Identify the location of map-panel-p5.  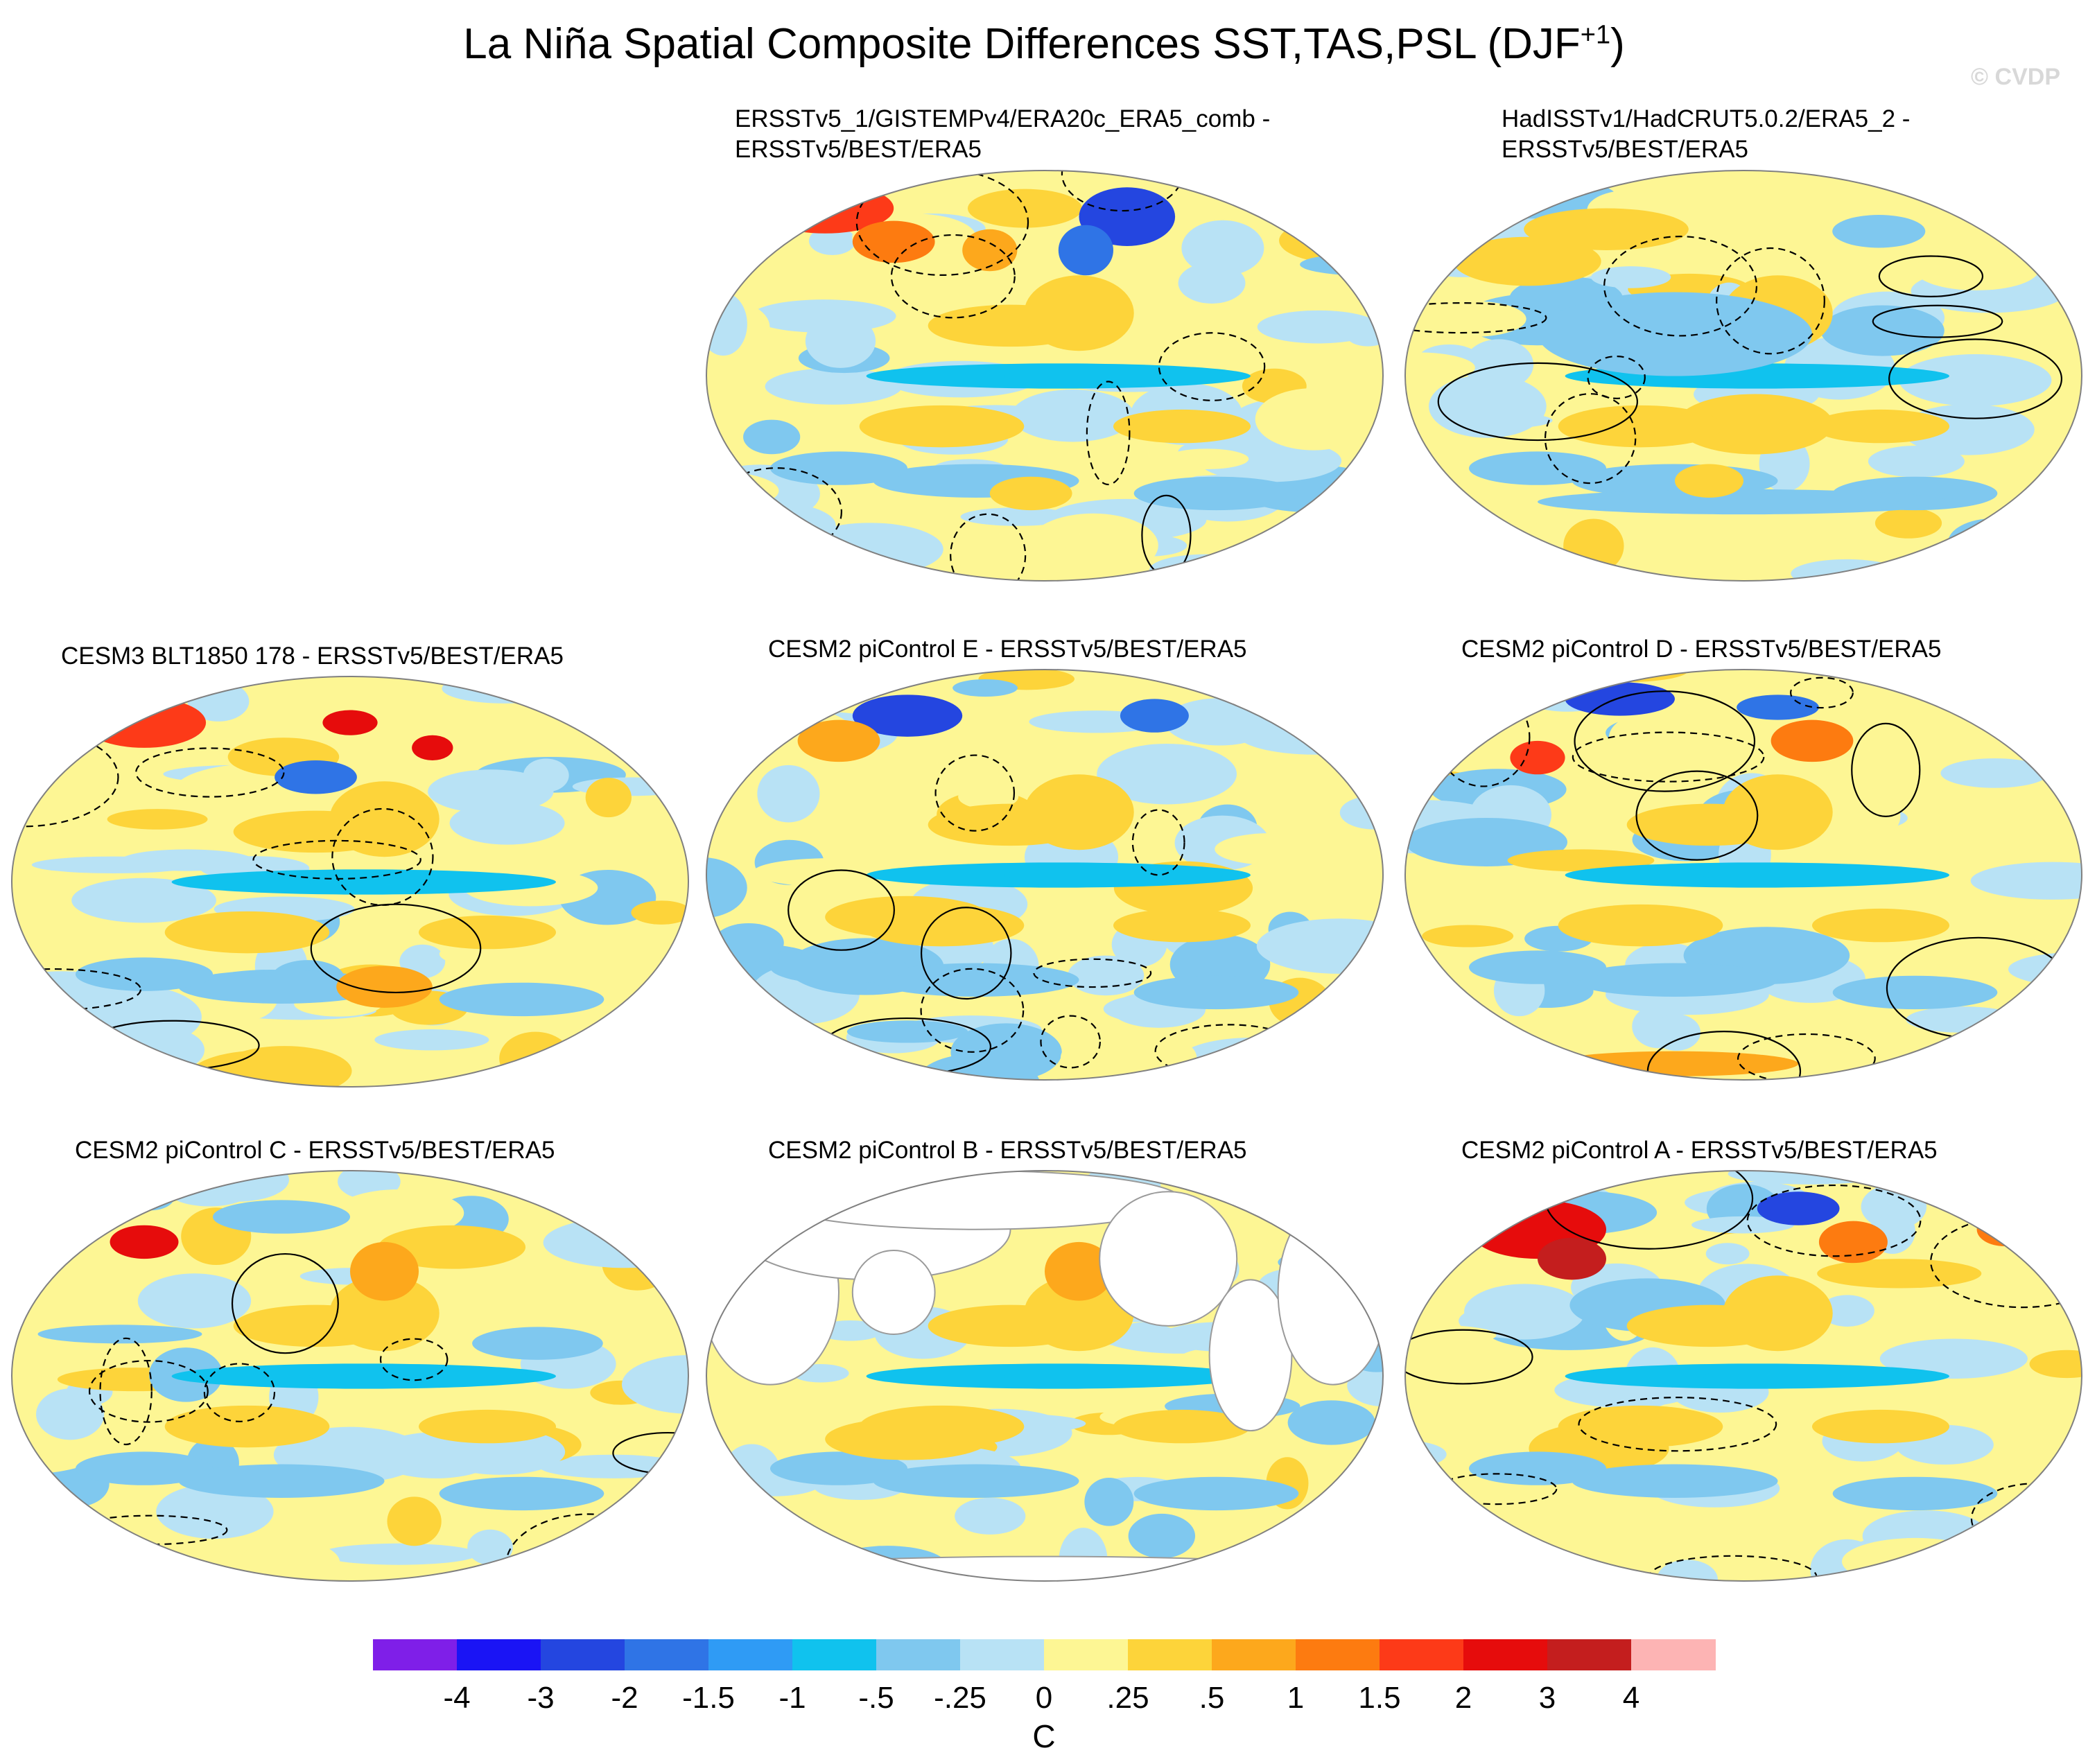
(1743, 875).